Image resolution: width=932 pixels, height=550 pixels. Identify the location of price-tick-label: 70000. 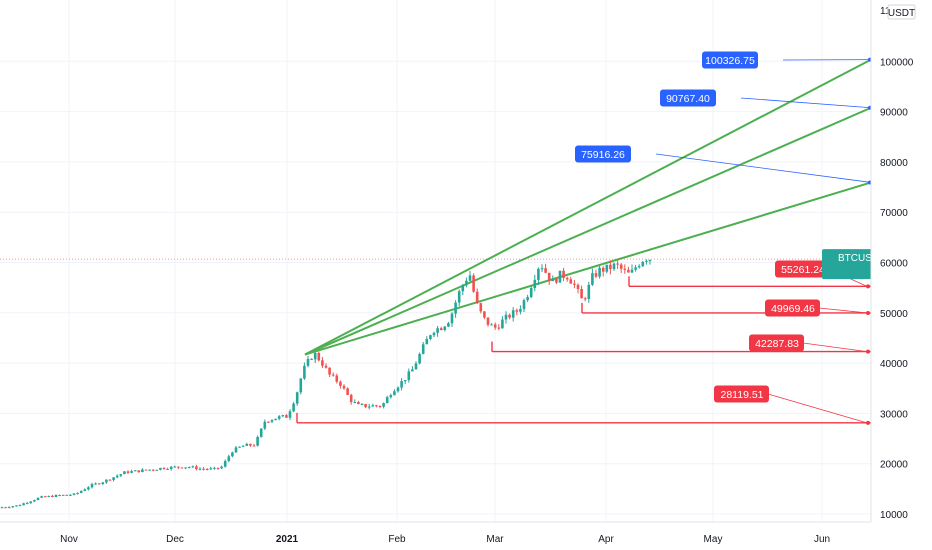
(894, 213).